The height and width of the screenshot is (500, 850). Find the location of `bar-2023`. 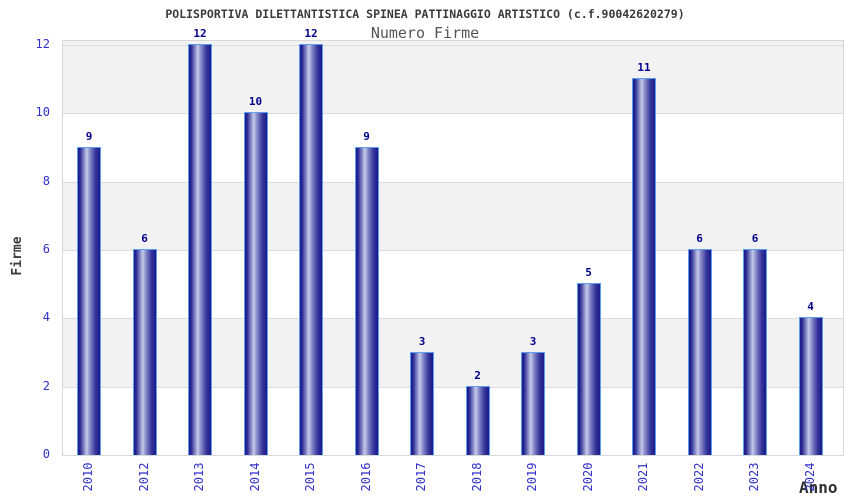

bar-2023 is located at coordinates (755, 352).